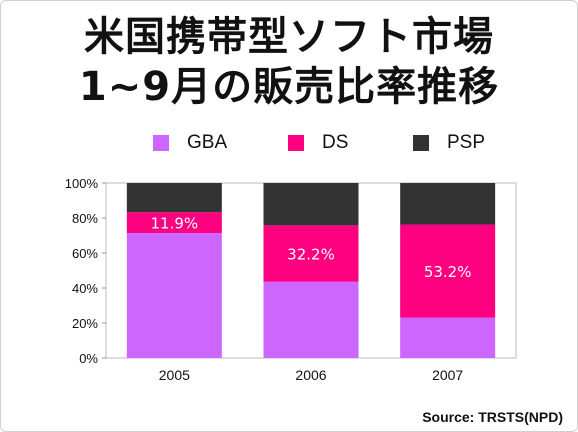 This screenshot has width=578, height=432. Describe the element at coordinates (289, 87) in the screenshot. I see `chart-title-line2: 1~9月の販売比率推移` at that location.